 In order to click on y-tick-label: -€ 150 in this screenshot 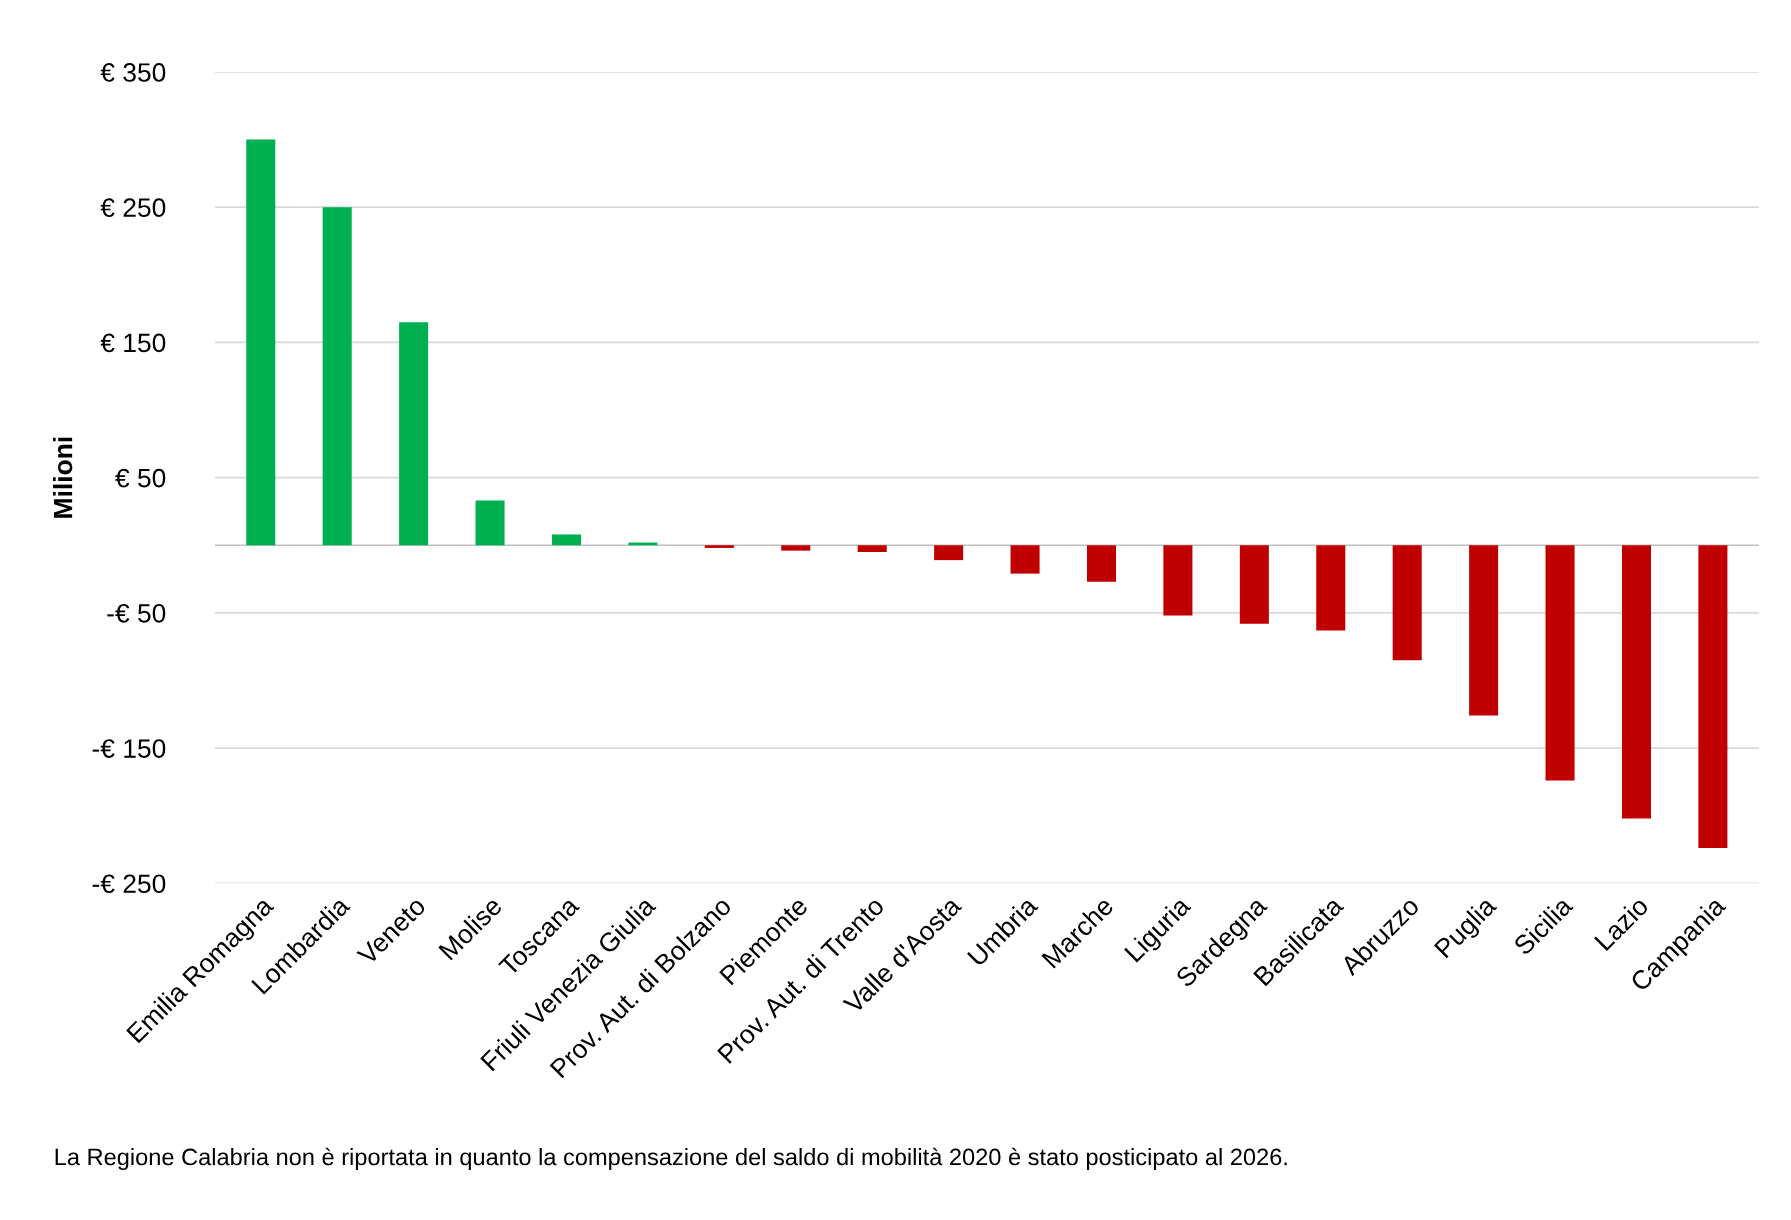, I will do `click(129, 748)`.